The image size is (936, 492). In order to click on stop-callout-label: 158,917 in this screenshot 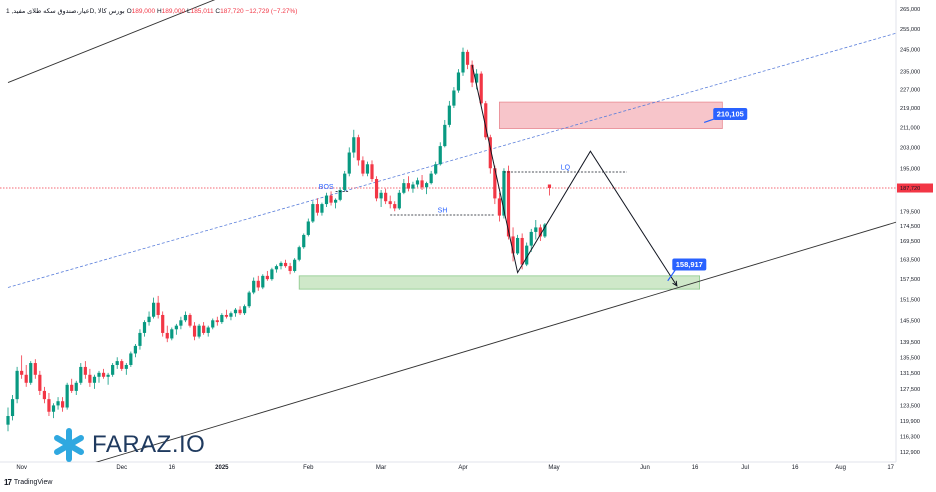, I will do `click(689, 264)`.